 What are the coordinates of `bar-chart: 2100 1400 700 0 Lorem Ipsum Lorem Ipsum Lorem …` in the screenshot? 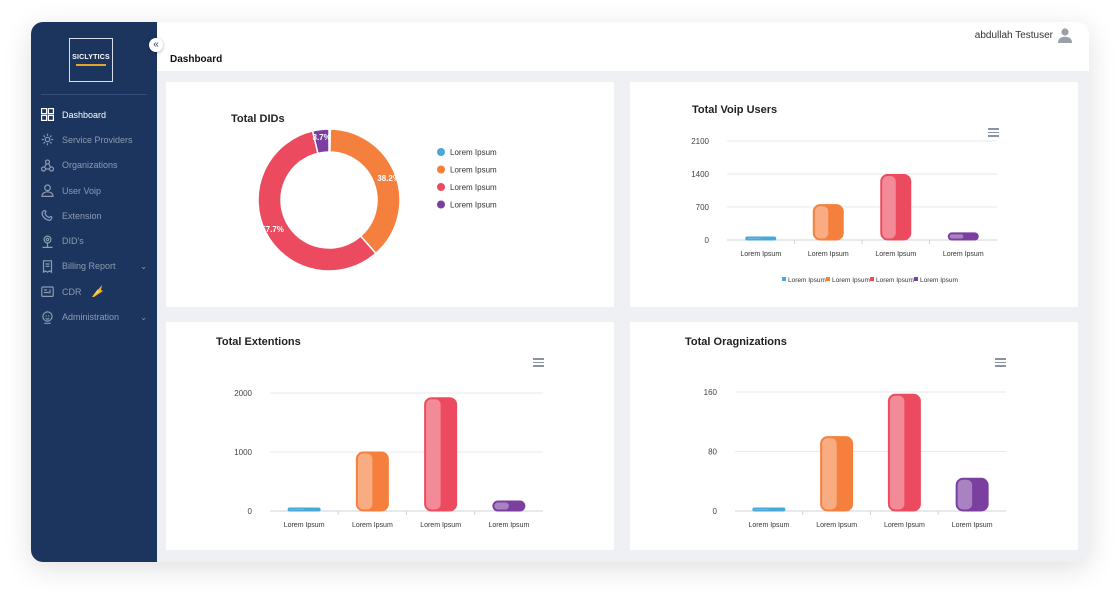 It's located at (844, 210).